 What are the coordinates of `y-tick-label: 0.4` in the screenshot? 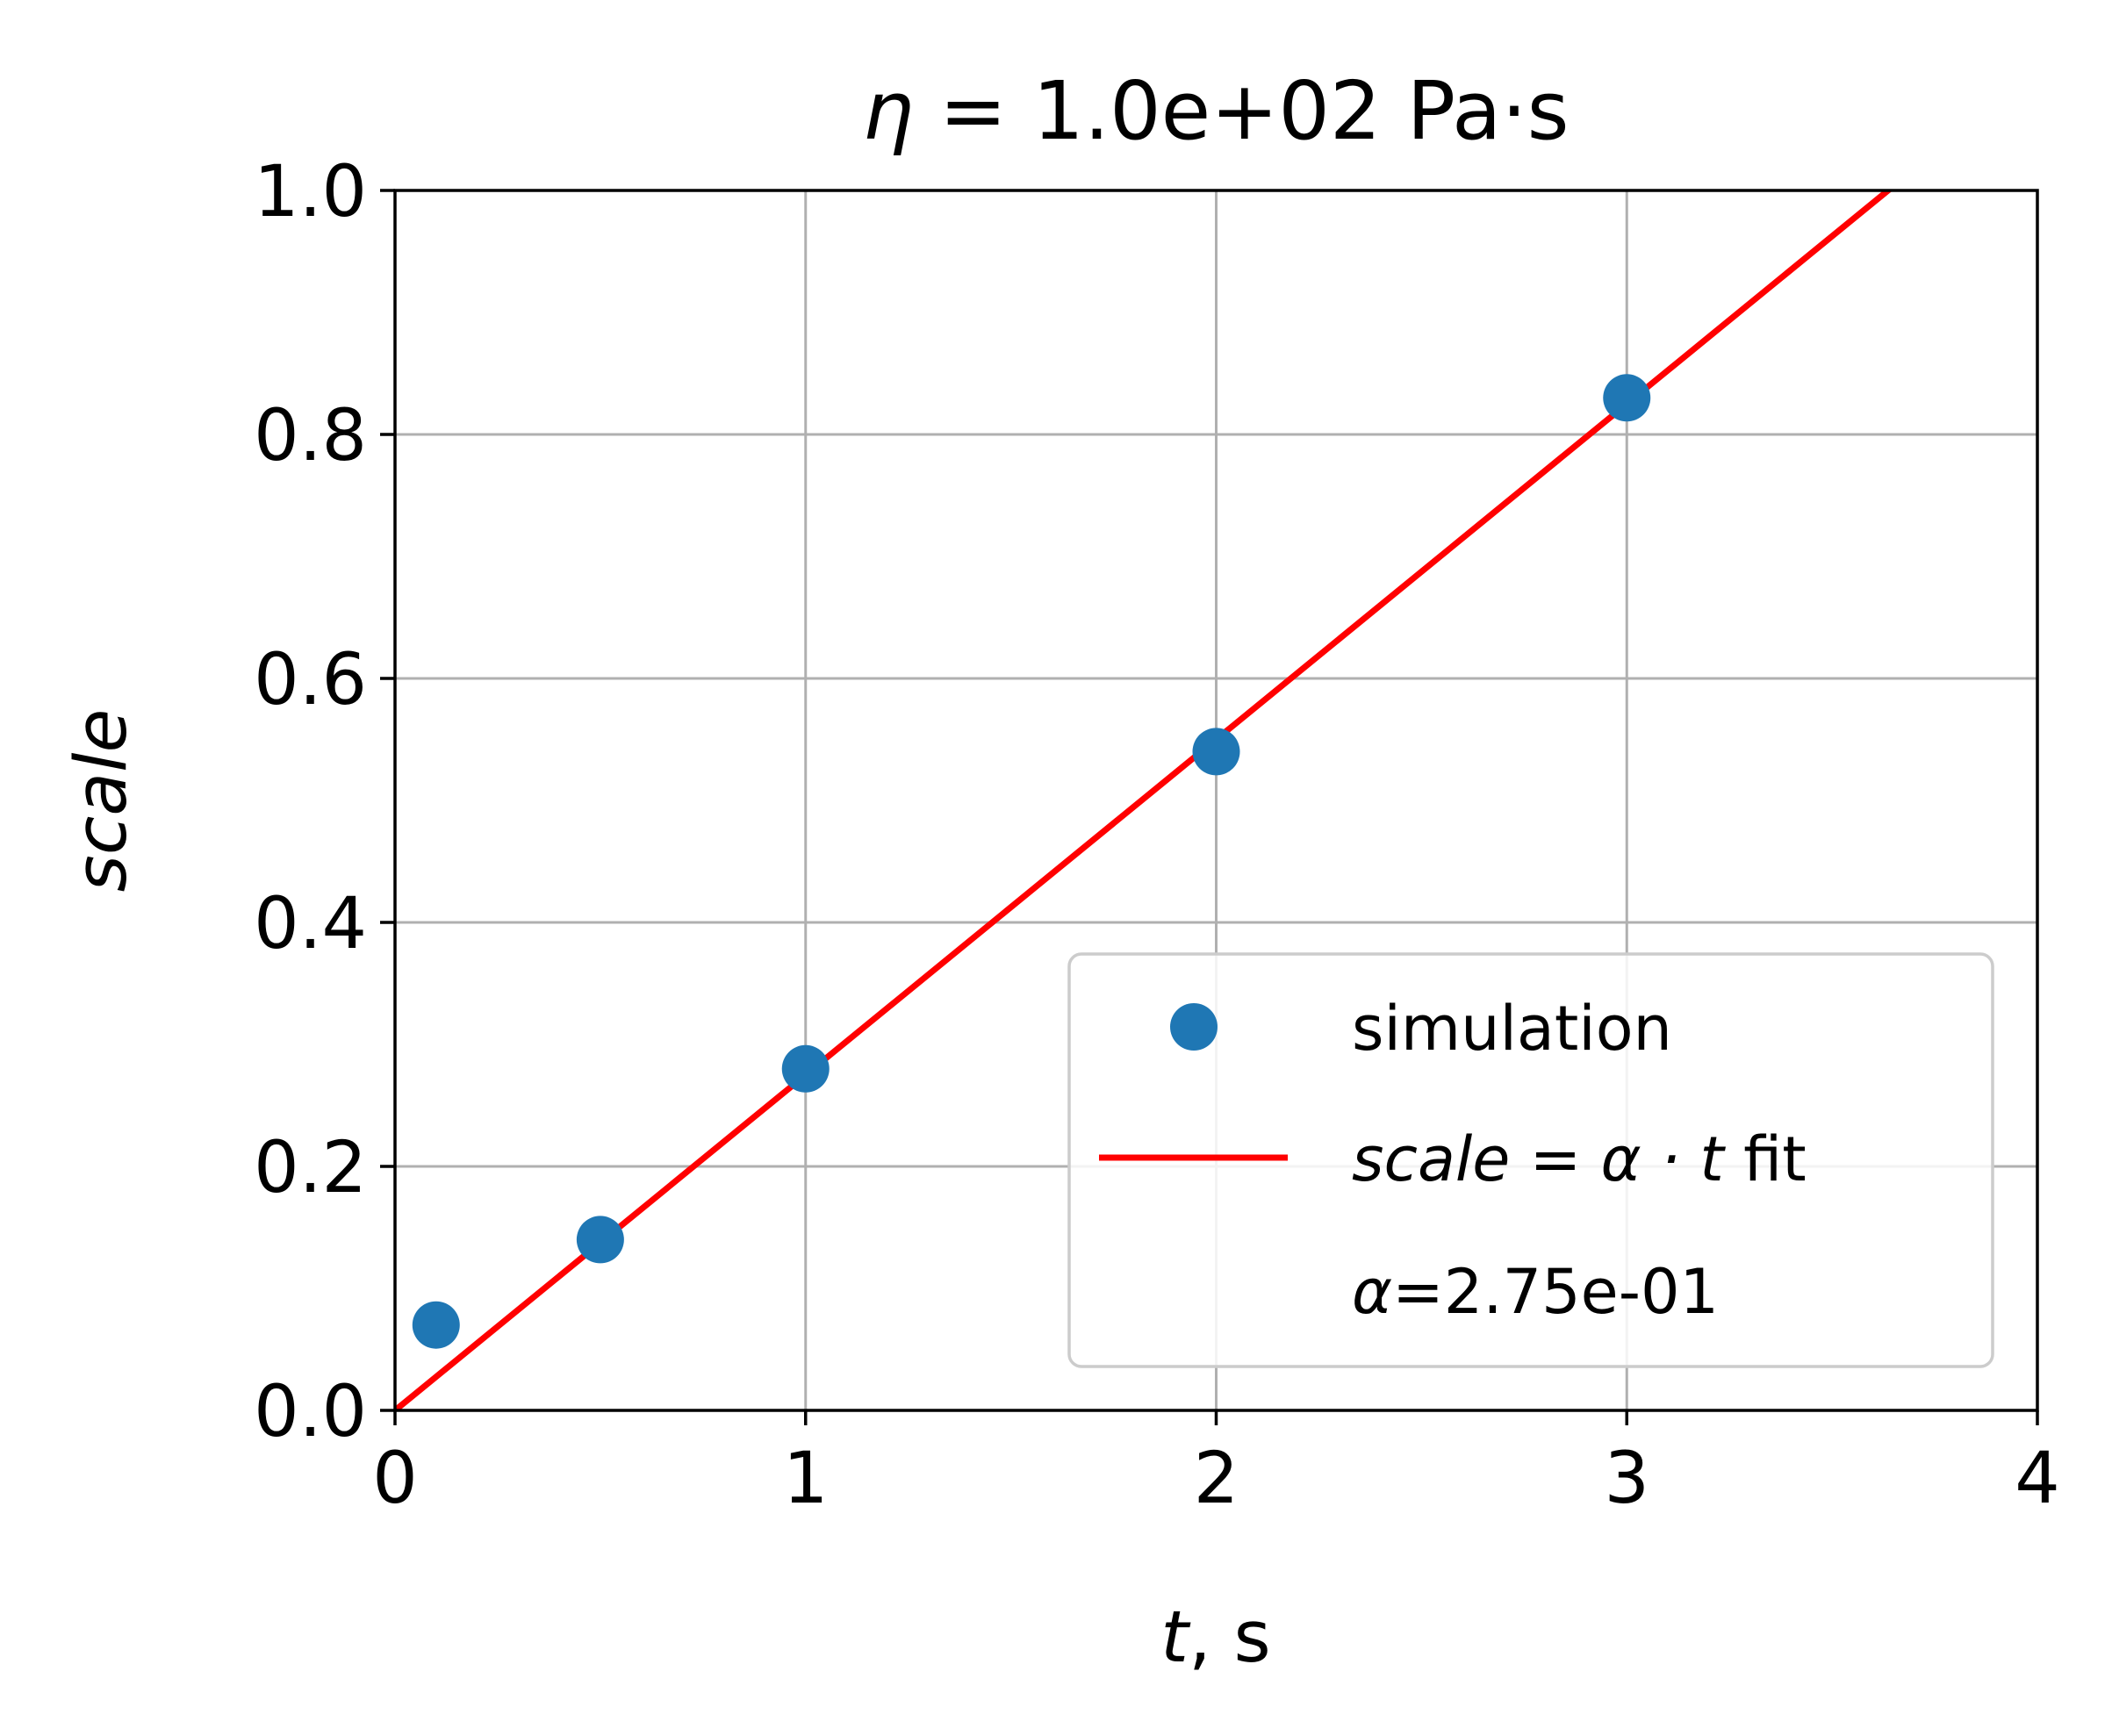 It's located at (310, 924).